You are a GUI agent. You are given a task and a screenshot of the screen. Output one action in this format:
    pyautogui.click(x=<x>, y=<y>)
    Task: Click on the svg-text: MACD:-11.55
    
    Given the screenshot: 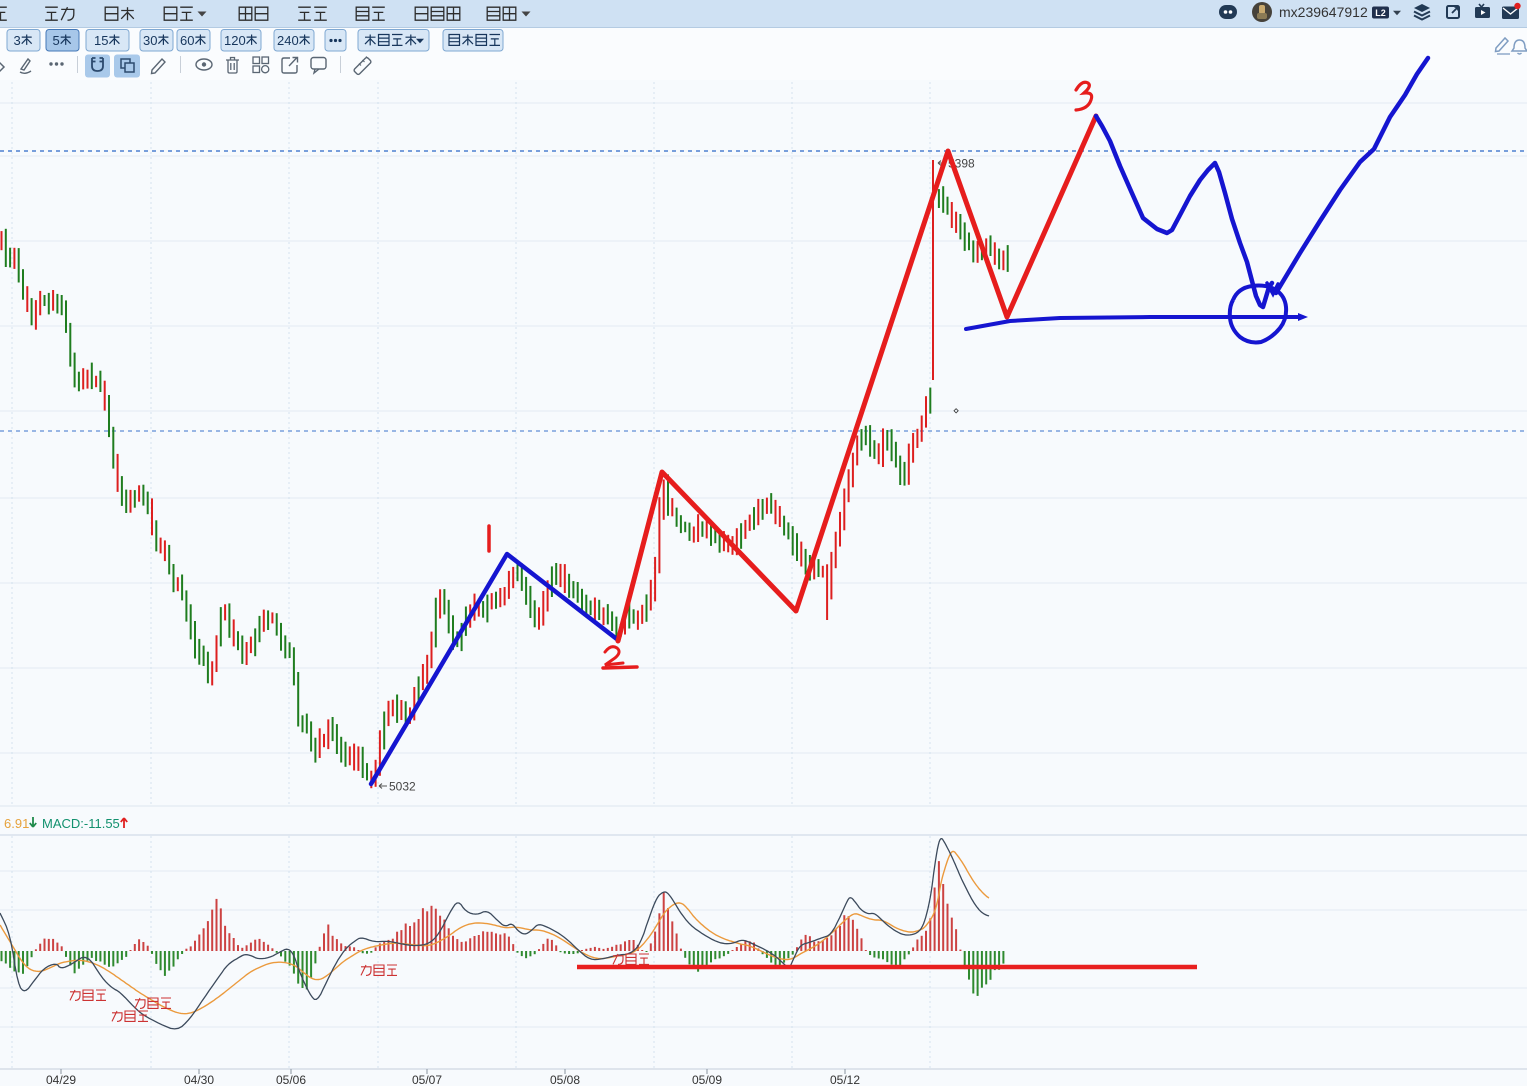 What is the action you would take?
    pyautogui.click(x=81, y=823)
    